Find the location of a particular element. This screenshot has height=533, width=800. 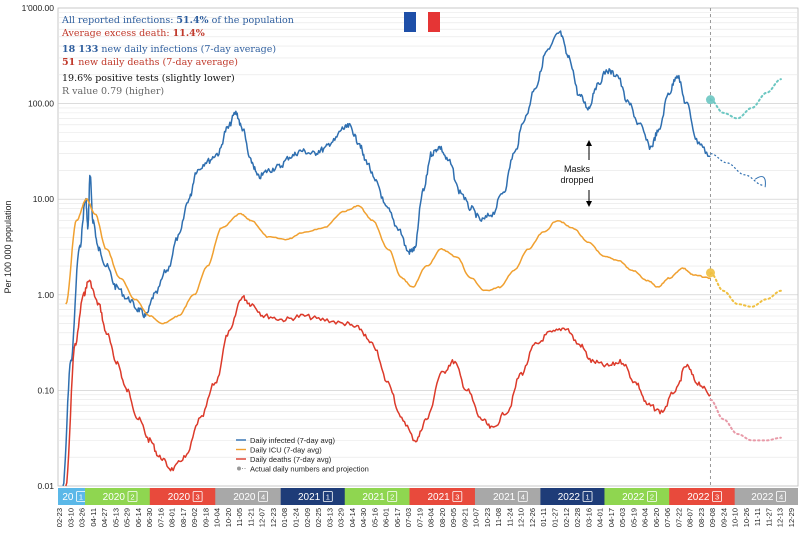

quarter-number: 2 is located at coordinates (392, 497).